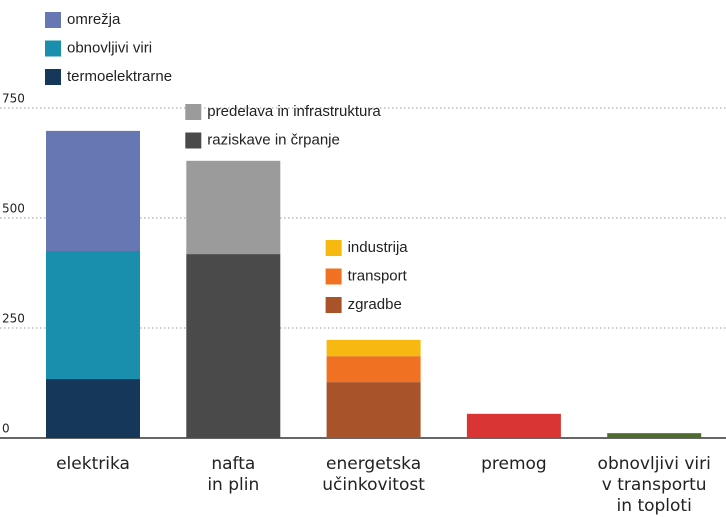 The image size is (726, 517). I want to click on legend-label: transport, so click(378, 275).